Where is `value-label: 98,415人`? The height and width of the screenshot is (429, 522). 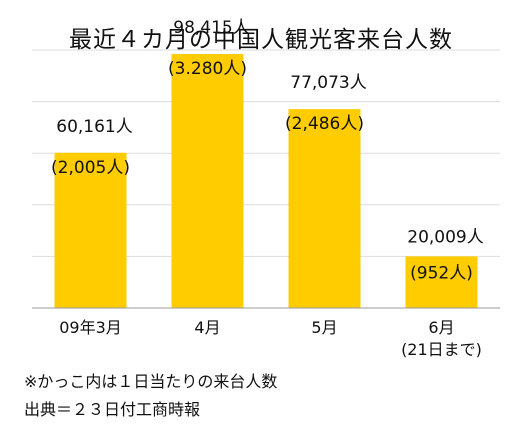
value-label: 98,415人 is located at coordinates (211, 28).